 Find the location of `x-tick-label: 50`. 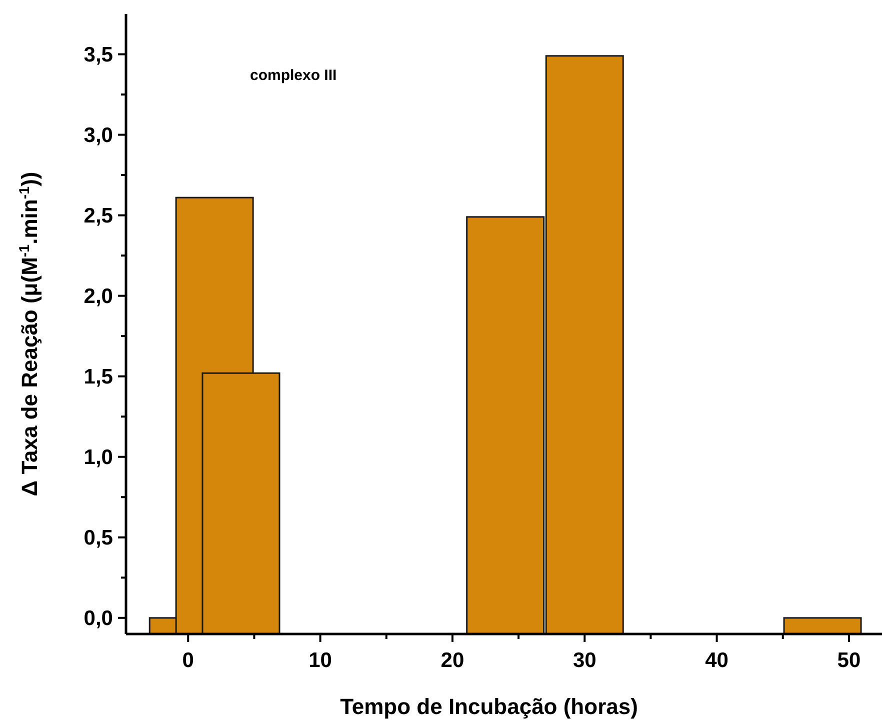

x-tick-label: 50 is located at coordinates (849, 660).